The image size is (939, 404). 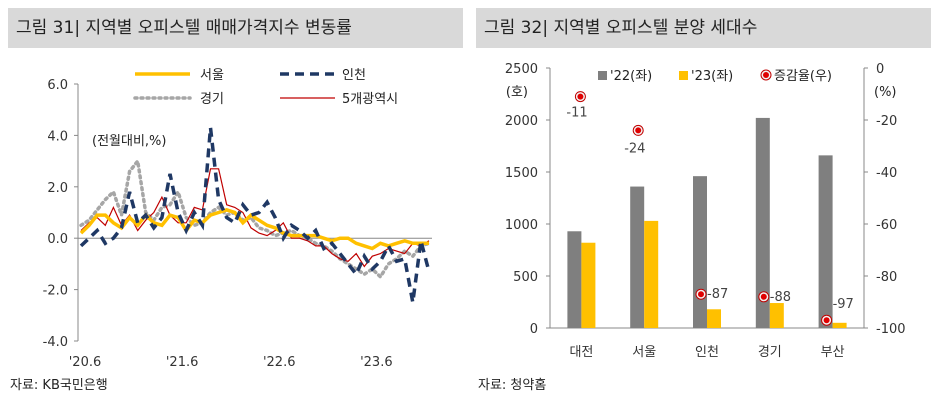 What do you see at coordinates (717, 294) in the screenshot?
I see `right-rate-label: -87` at bounding box center [717, 294].